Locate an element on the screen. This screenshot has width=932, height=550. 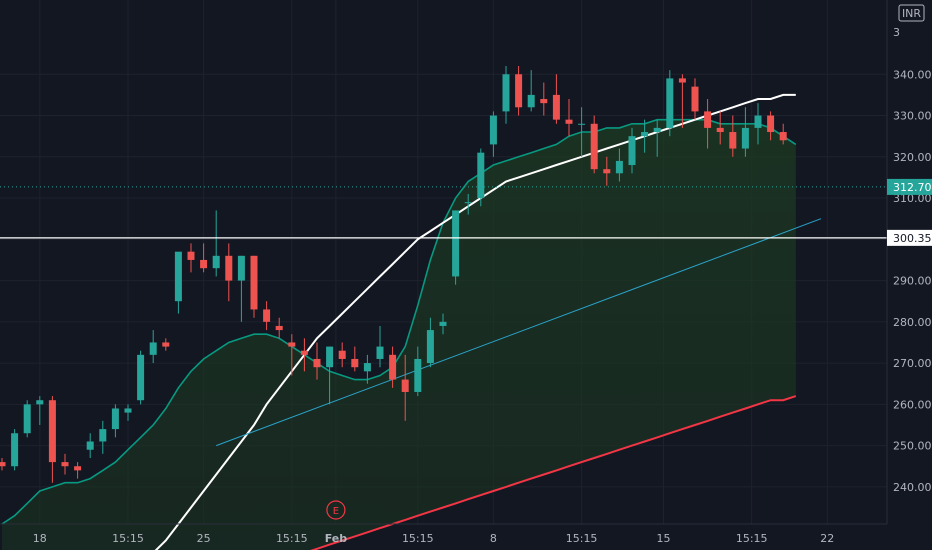
x-axis: 18 15:15 25 15:15 Feb 15:15 8 15:15 15 15:15 22 is located at coordinates (434, 538).